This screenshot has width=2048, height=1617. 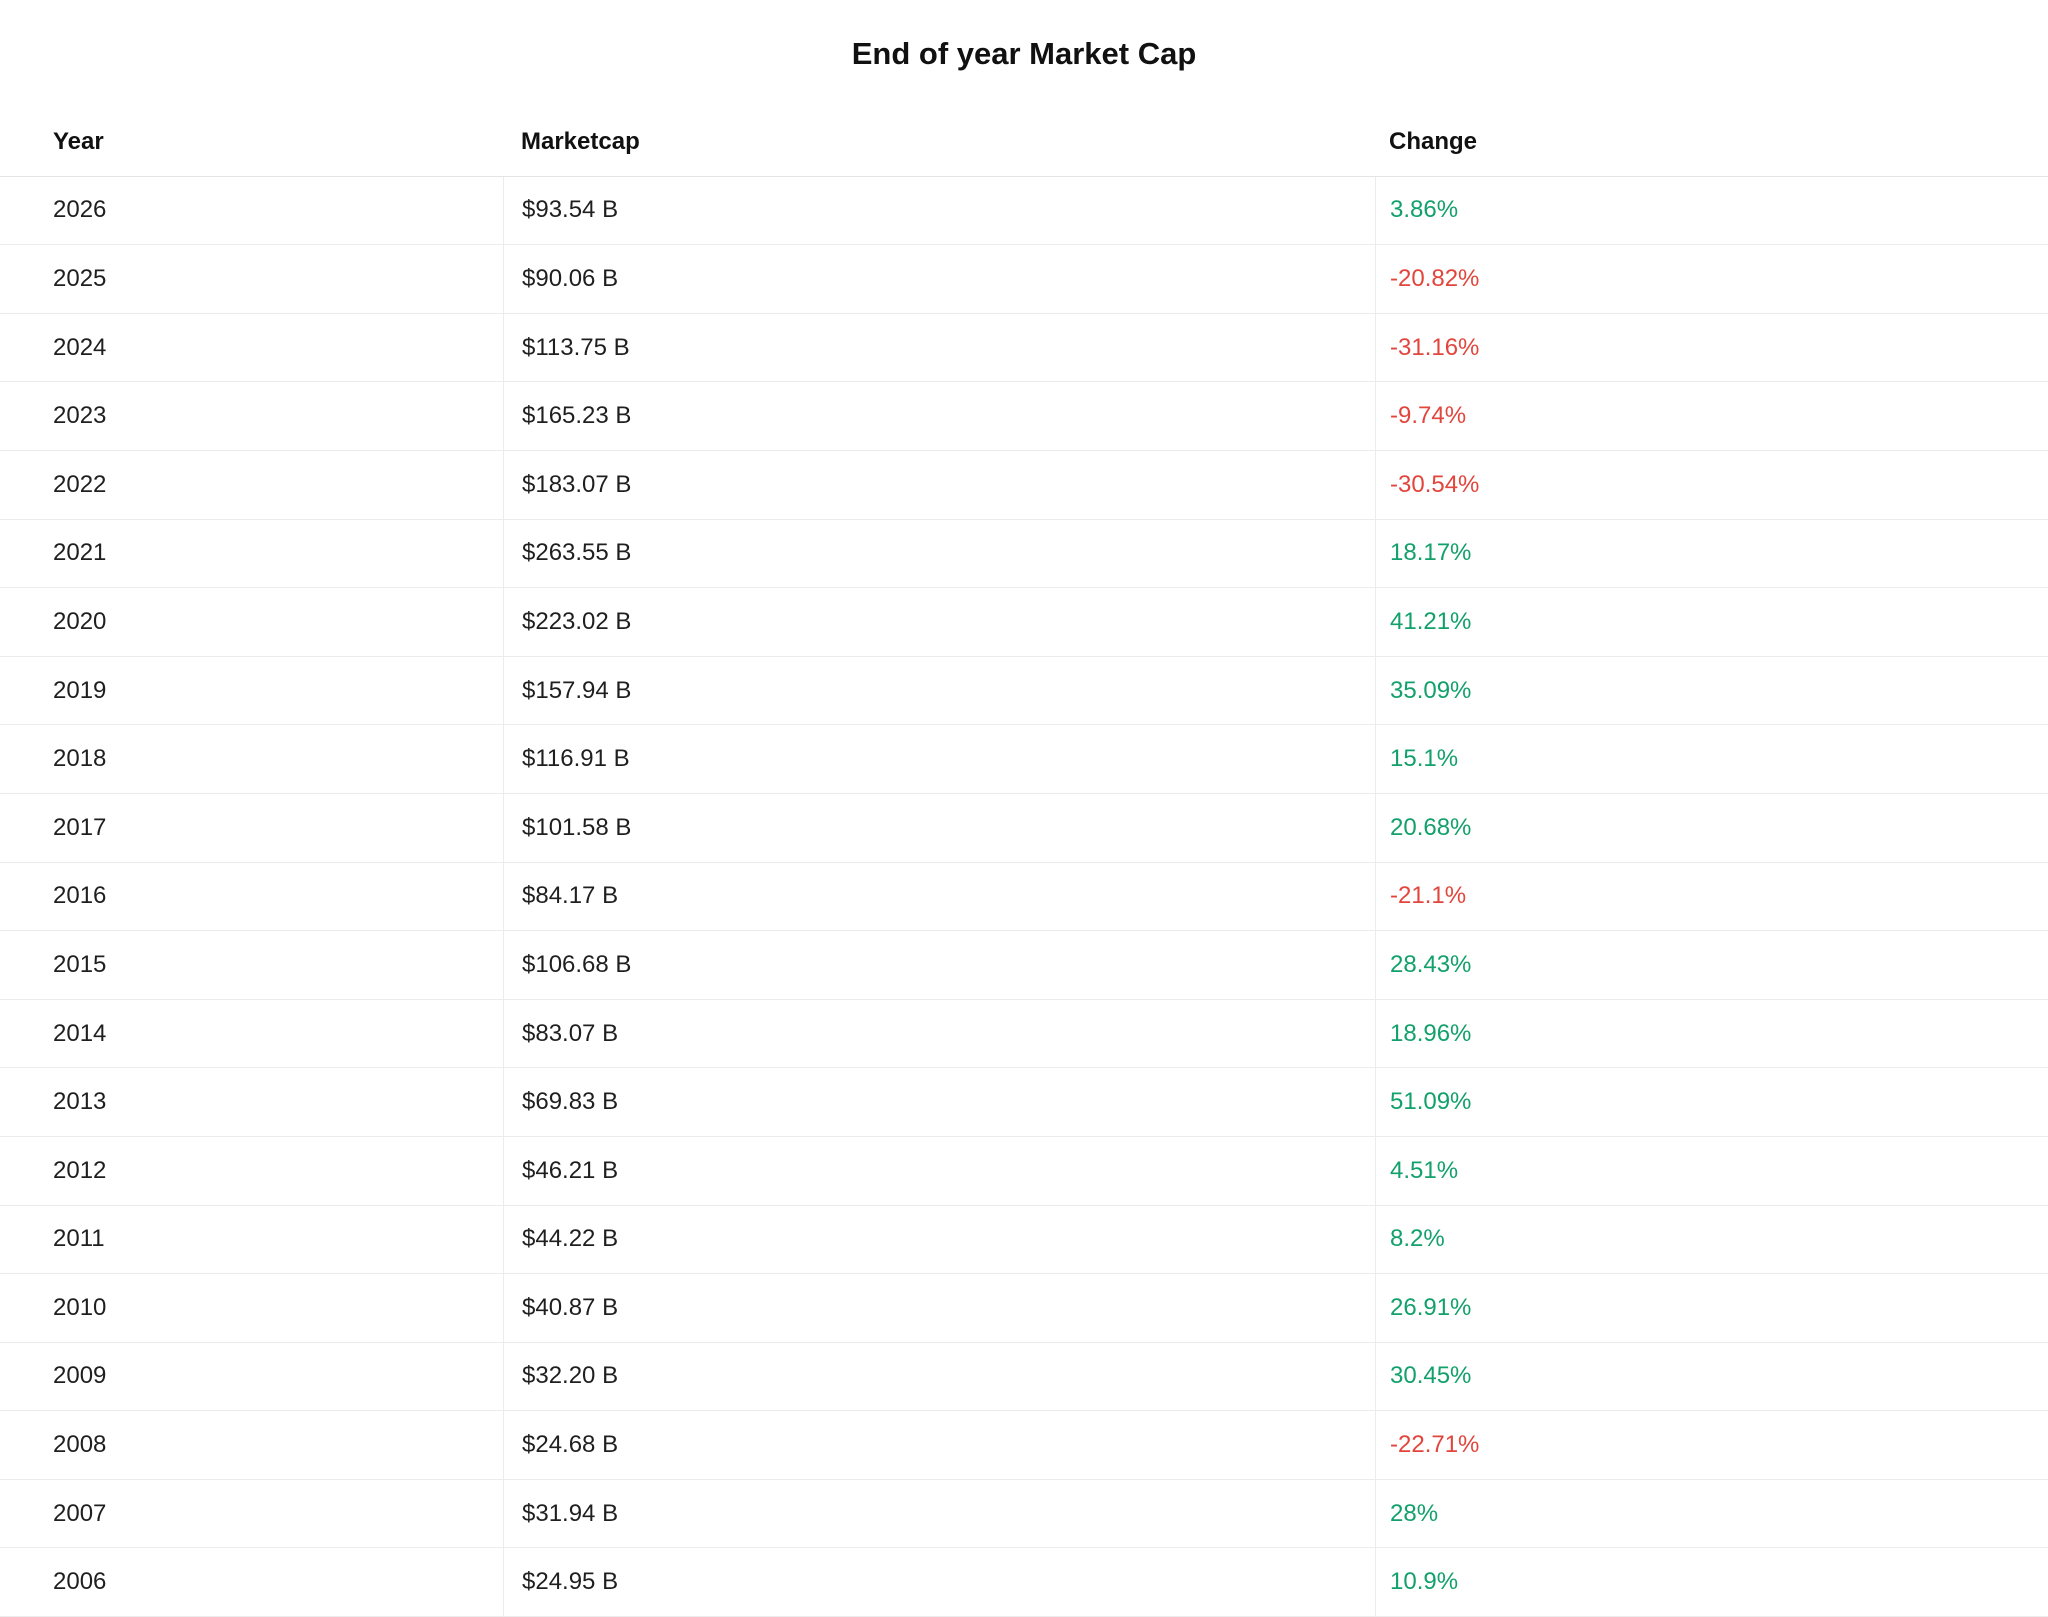 I want to click on table-row: 2024 $113.75 B -31.16%, so click(x=1024, y=348).